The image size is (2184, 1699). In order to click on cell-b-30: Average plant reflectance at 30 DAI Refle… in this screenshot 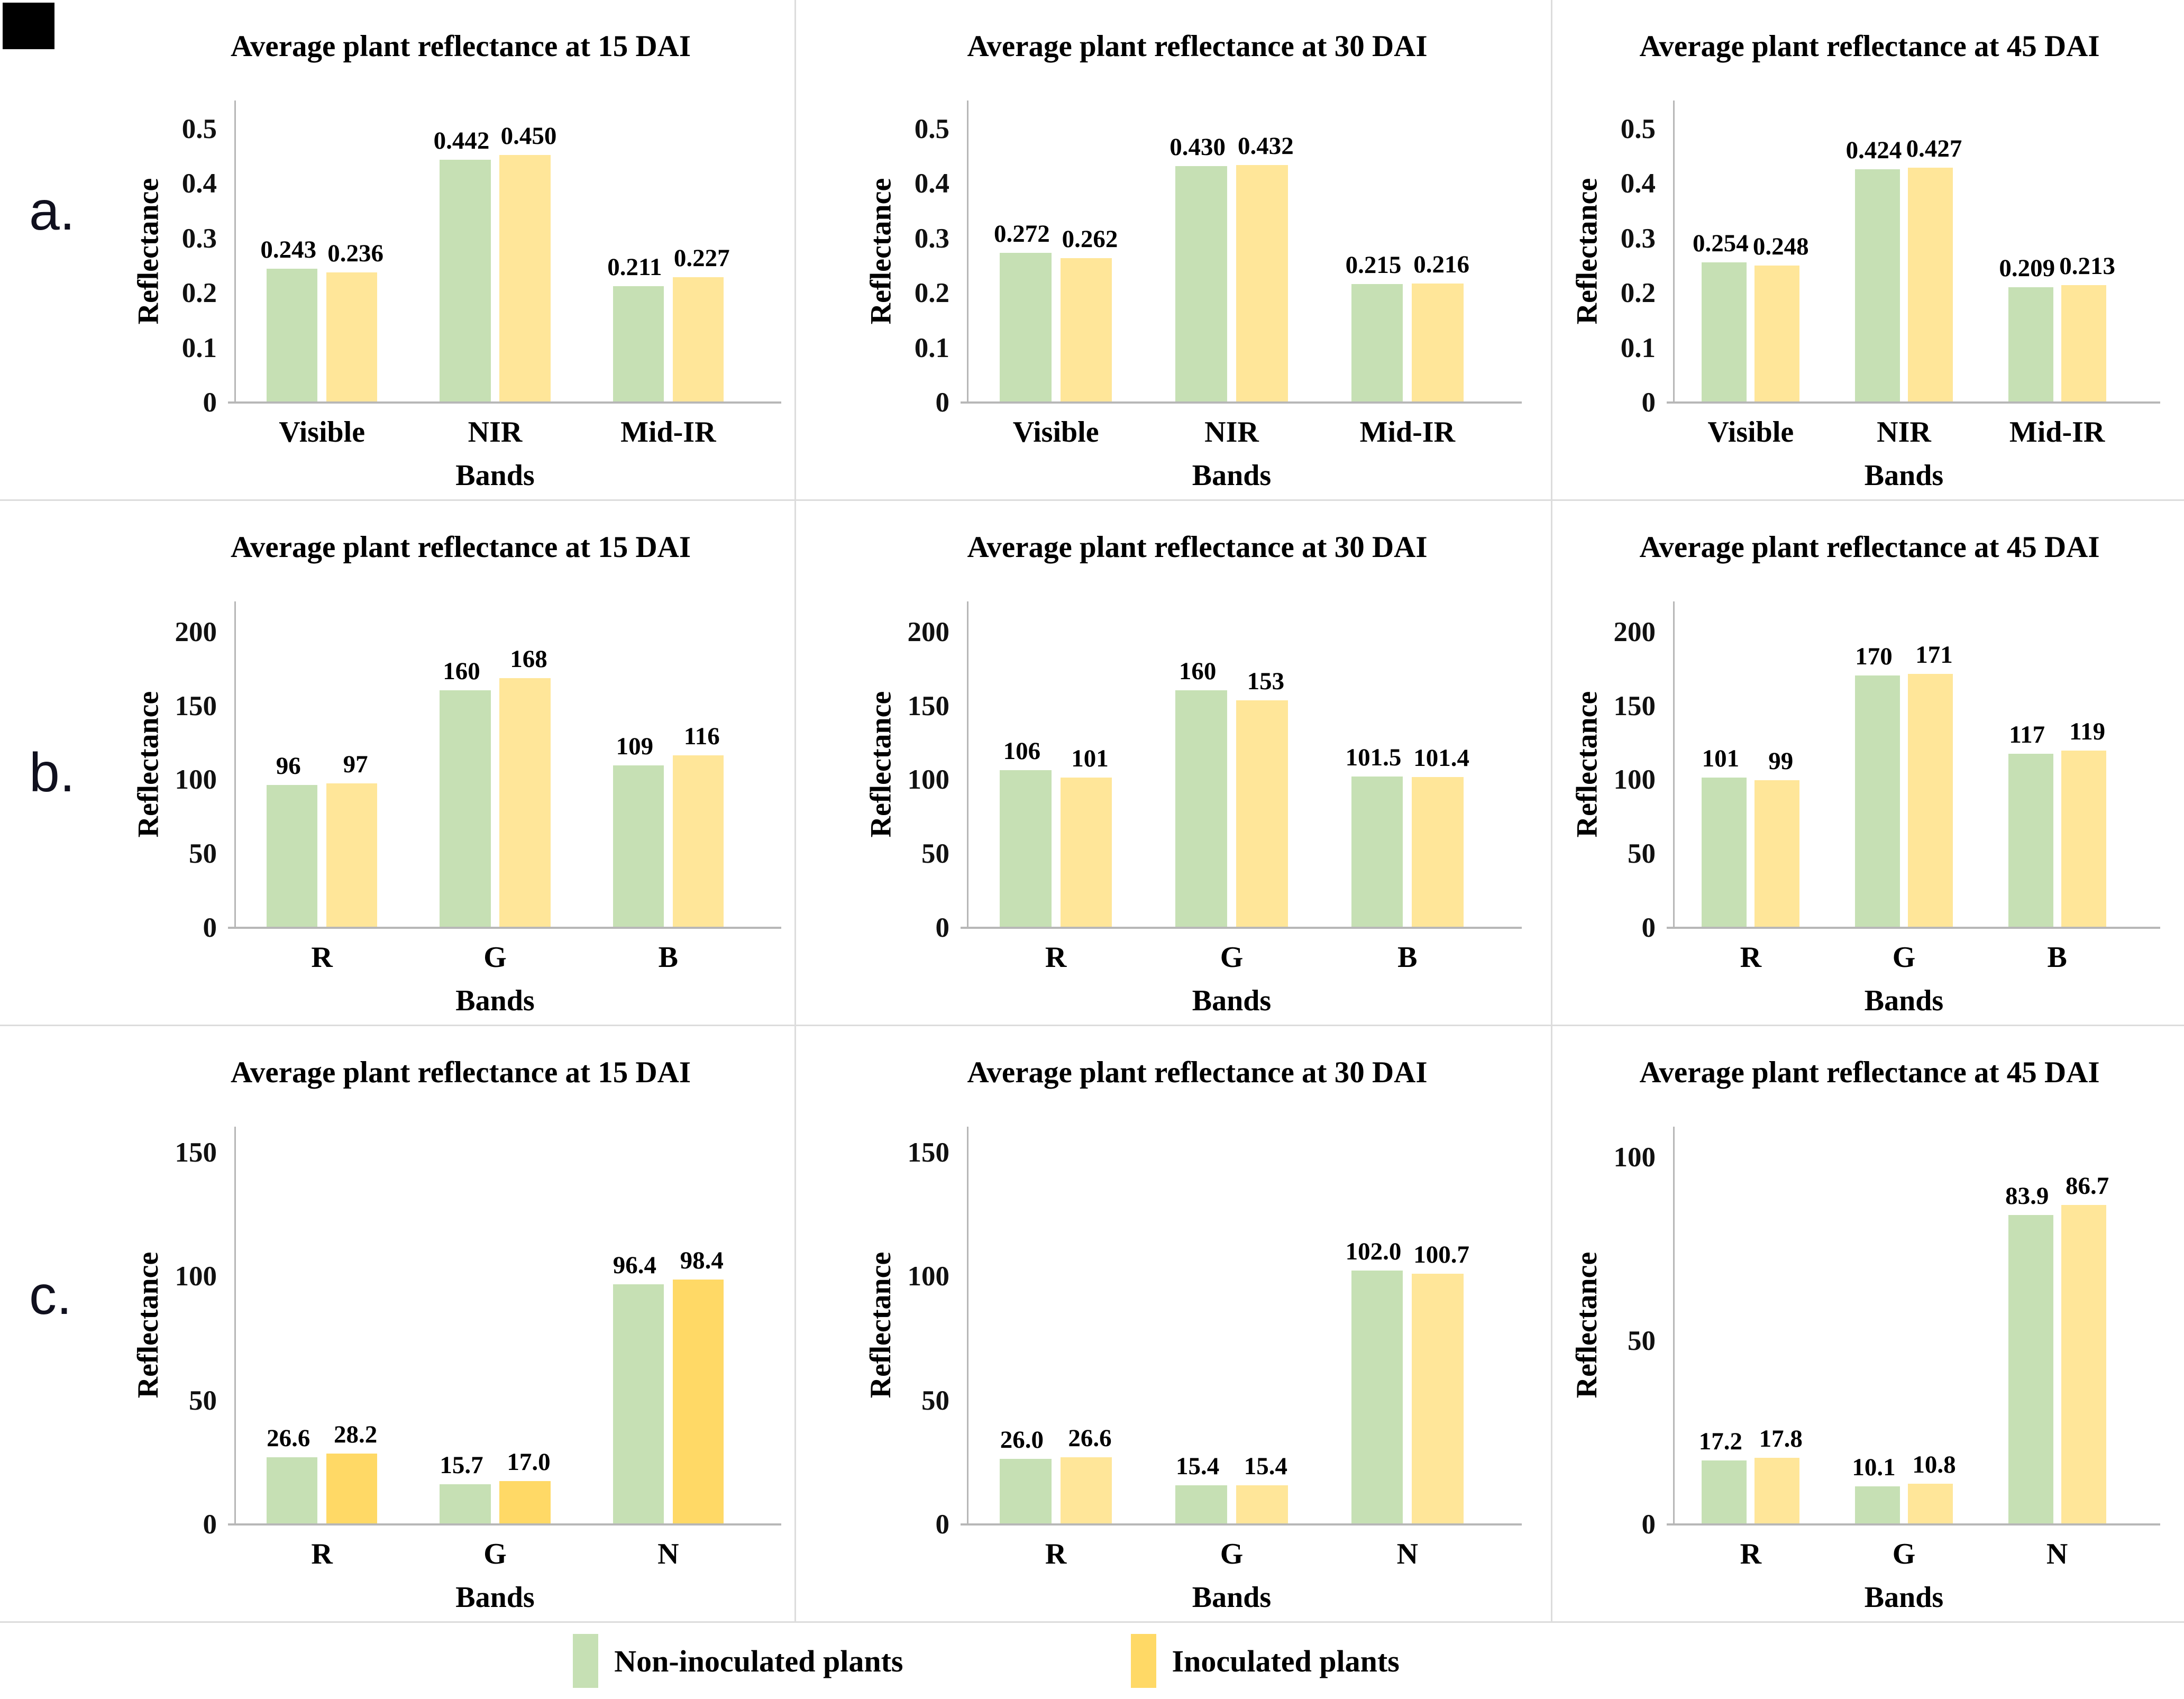, I will do `click(1174, 763)`.